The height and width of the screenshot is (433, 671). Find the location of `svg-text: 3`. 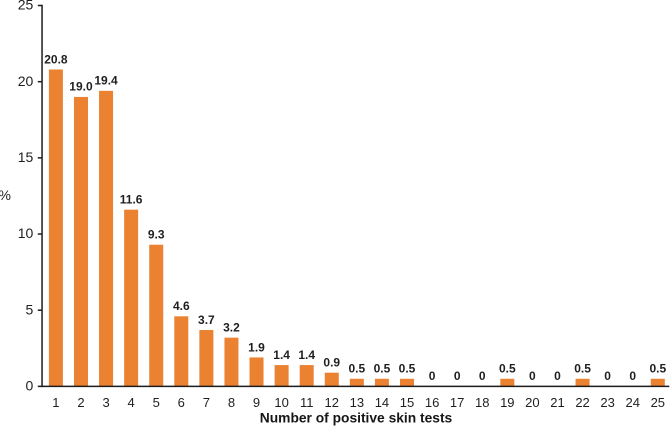

svg-text: 3 is located at coordinates (105, 402).